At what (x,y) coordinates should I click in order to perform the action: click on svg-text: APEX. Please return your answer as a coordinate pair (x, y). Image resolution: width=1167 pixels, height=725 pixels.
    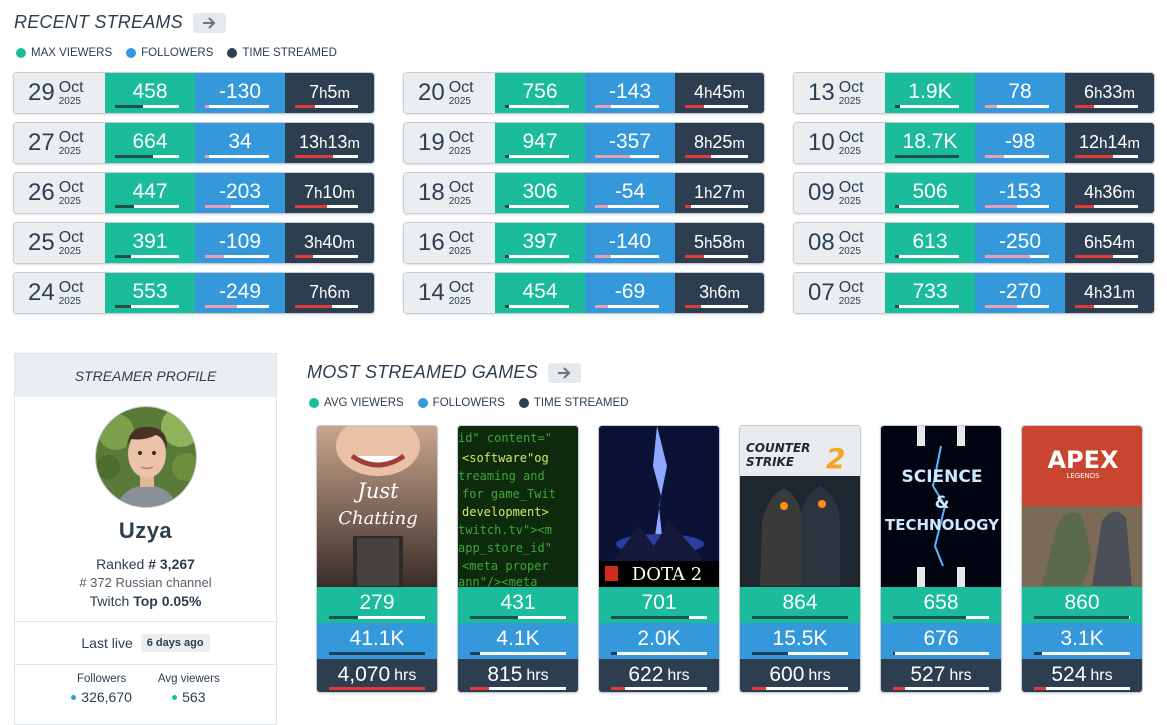
    Looking at the image, I should click on (1083, 460).